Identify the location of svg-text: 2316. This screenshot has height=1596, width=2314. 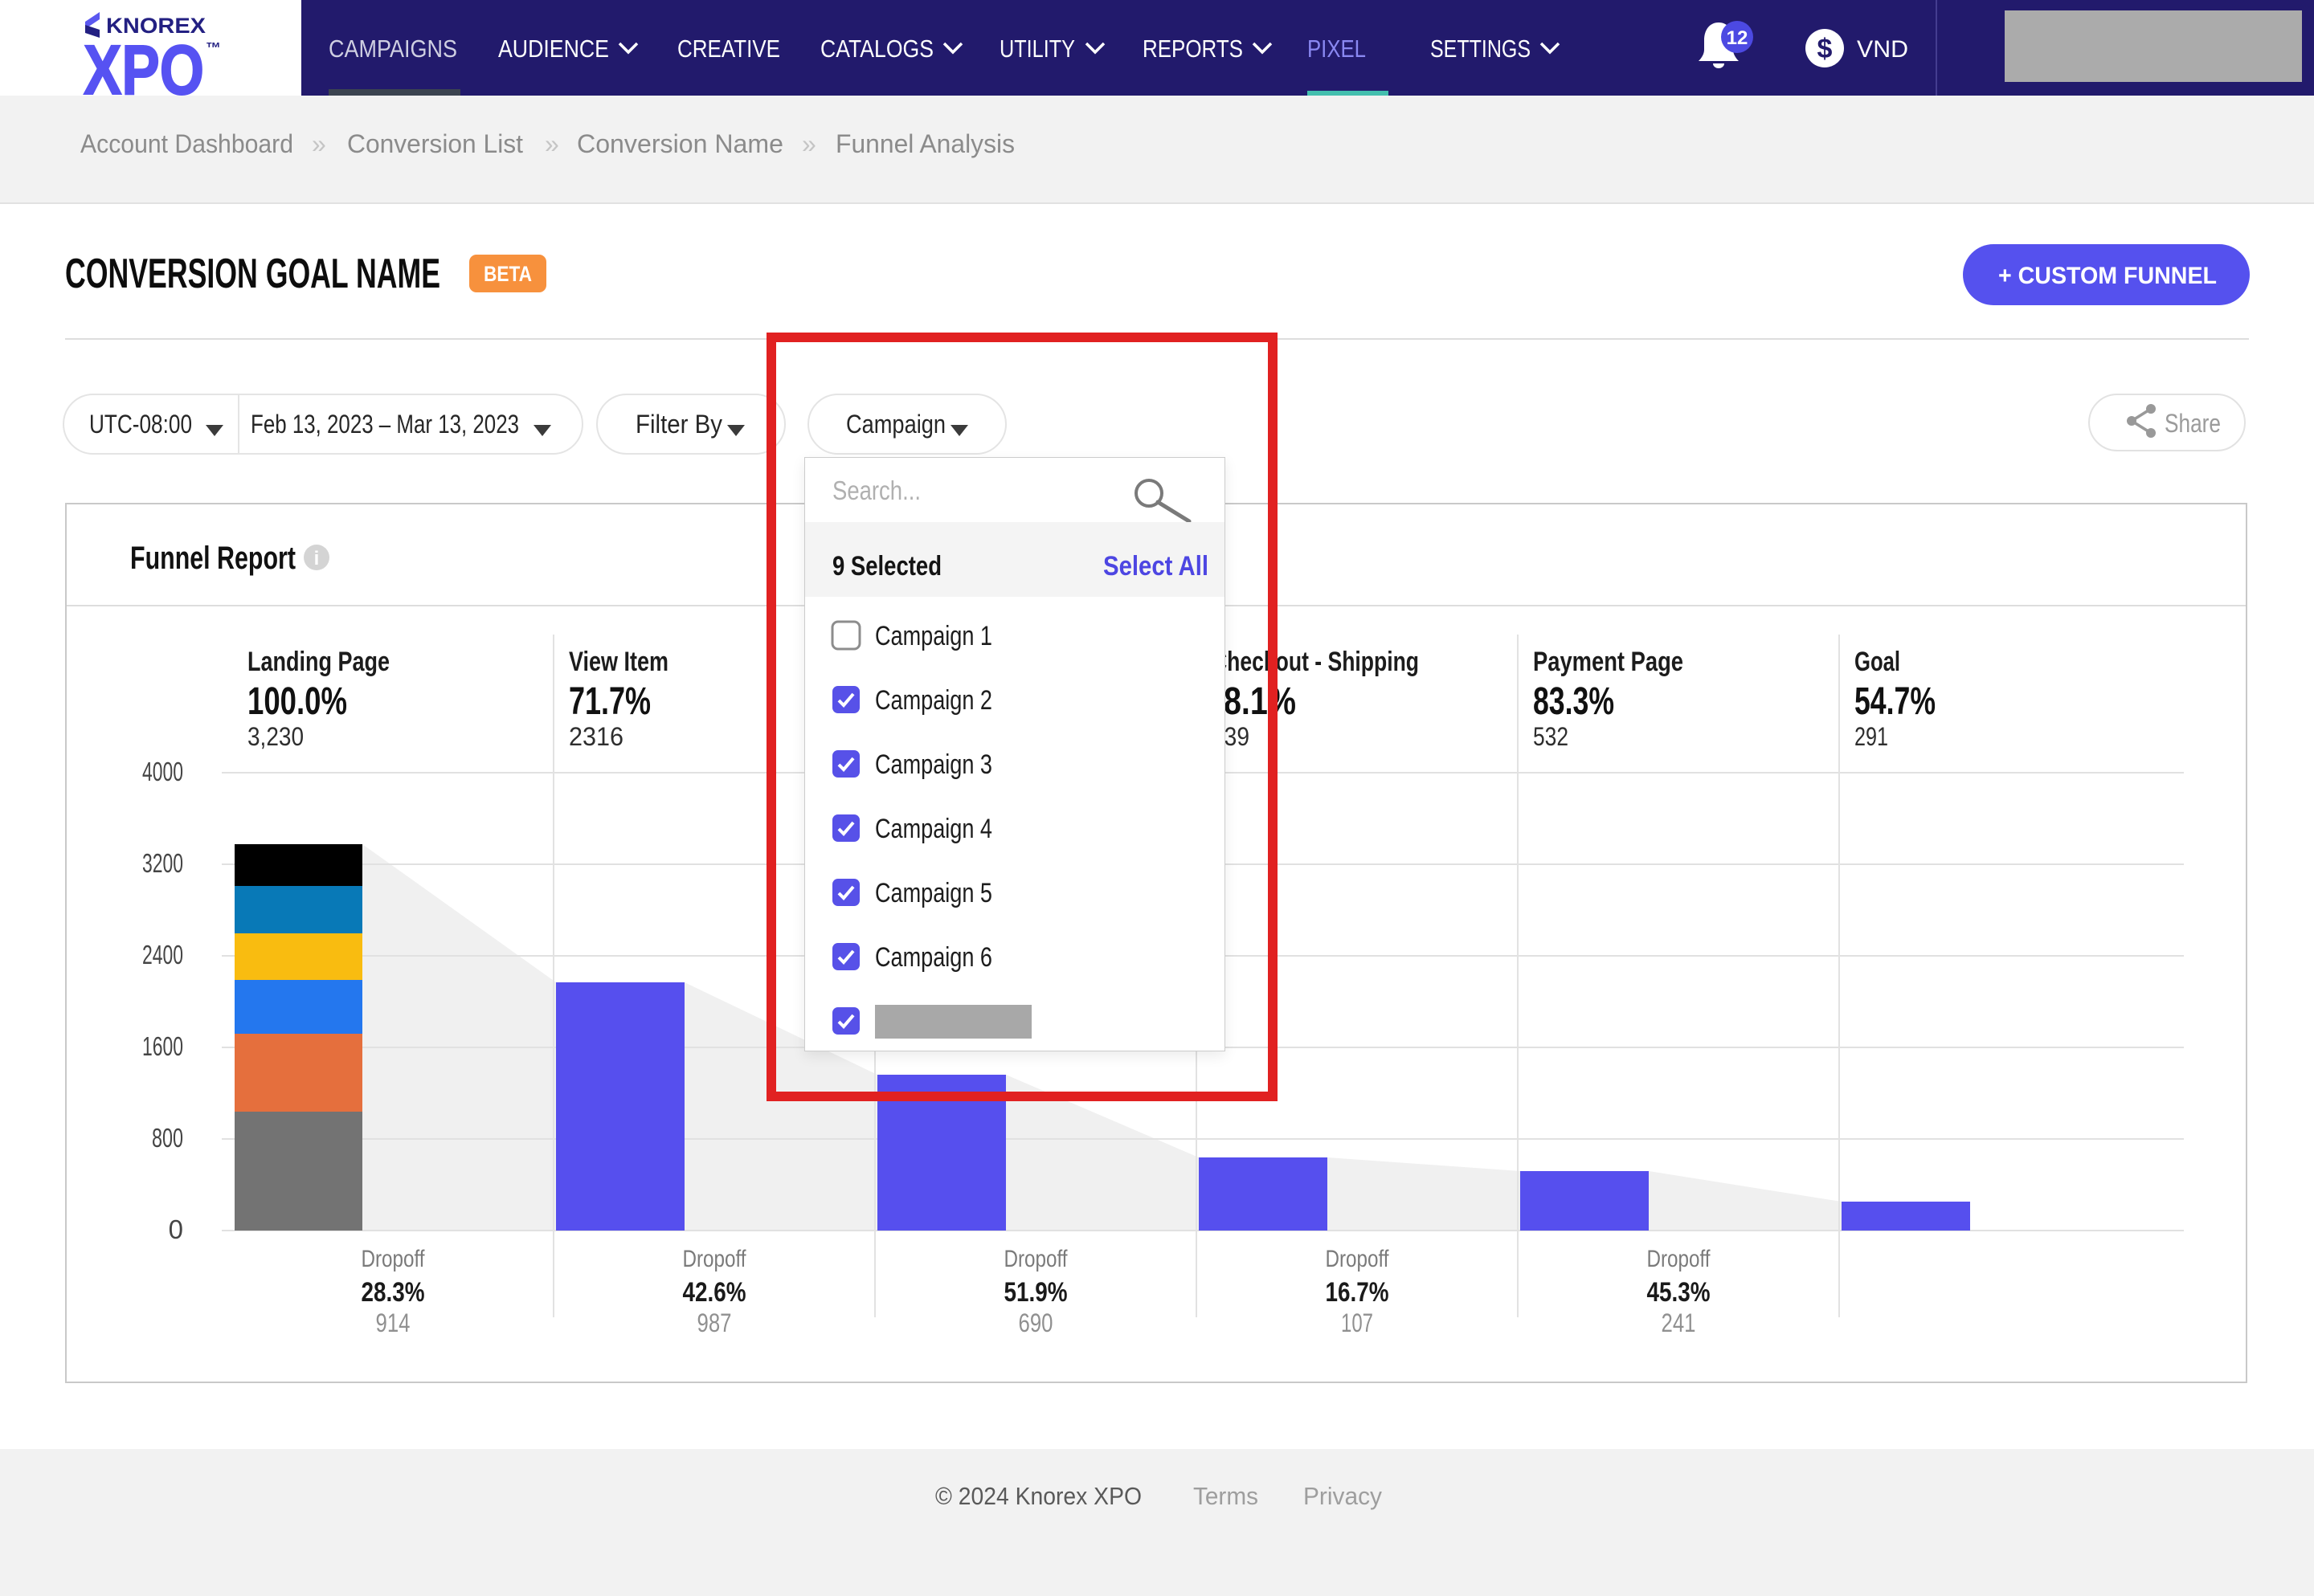
(596, 736).